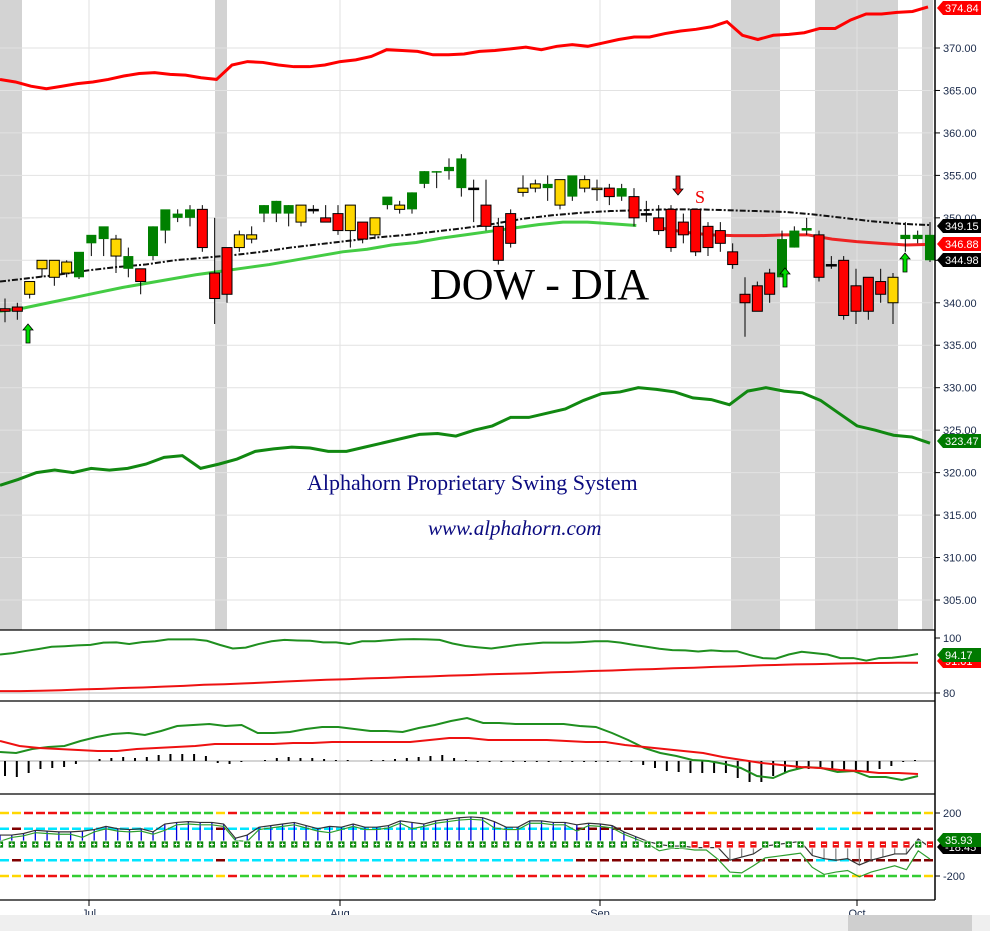 The height and width of the screenshot is (931, 990). What do you see at coordinates (952, 814) in the screenshot?
I see `svg-text: 200` at bounding box center [952, 814].